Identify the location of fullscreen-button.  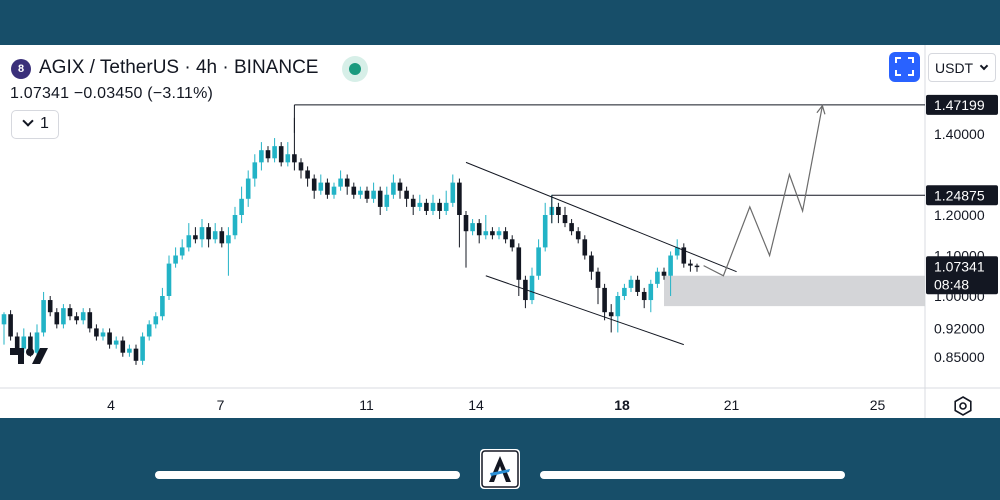
(904, 67).